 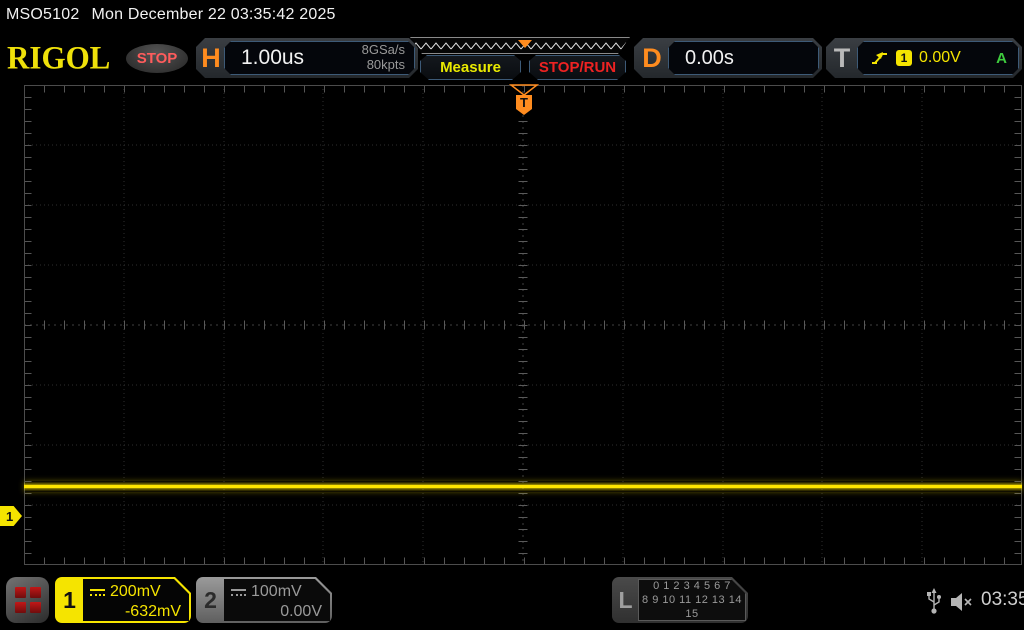 I want to click on acquisition-status-badge: STOP, so click(x=157, y=58).